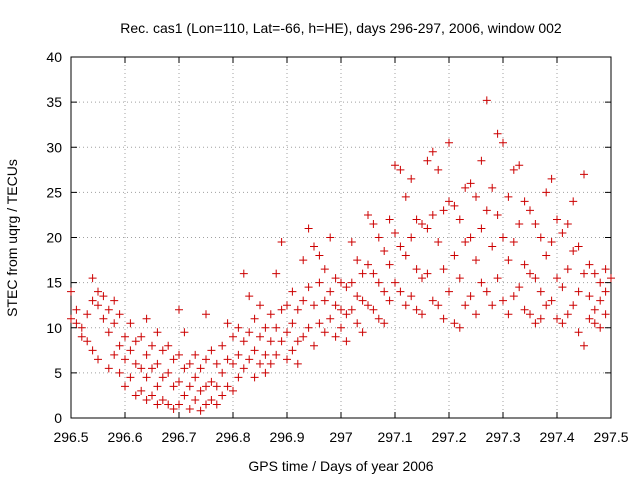  Describe the element at coordinates (12, 238) in the screenshot. I see `y-axis-title: STEC from uqrg / TECUs` at that location.